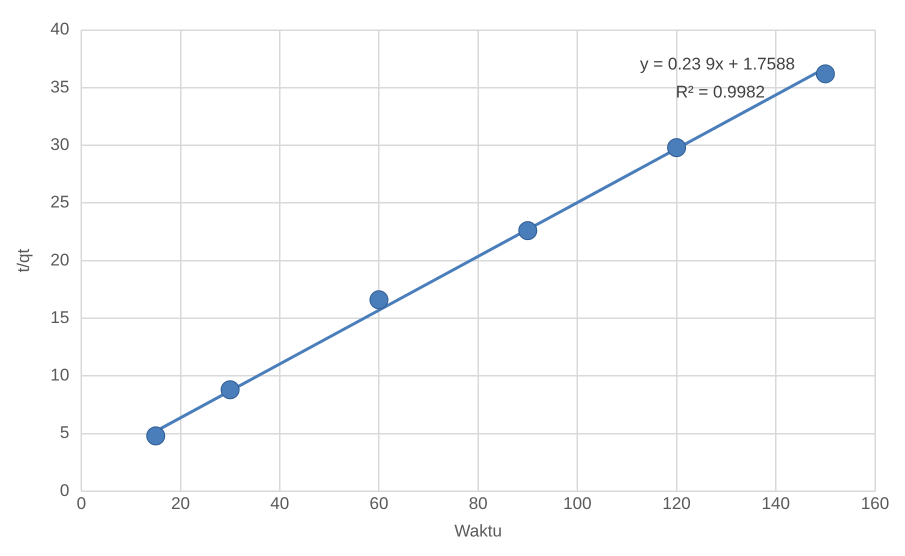  What do you see at coordinates (478, 530) in the screenshot?
I see `x-axis-title: Waktu` at bounding box center [478, 530].